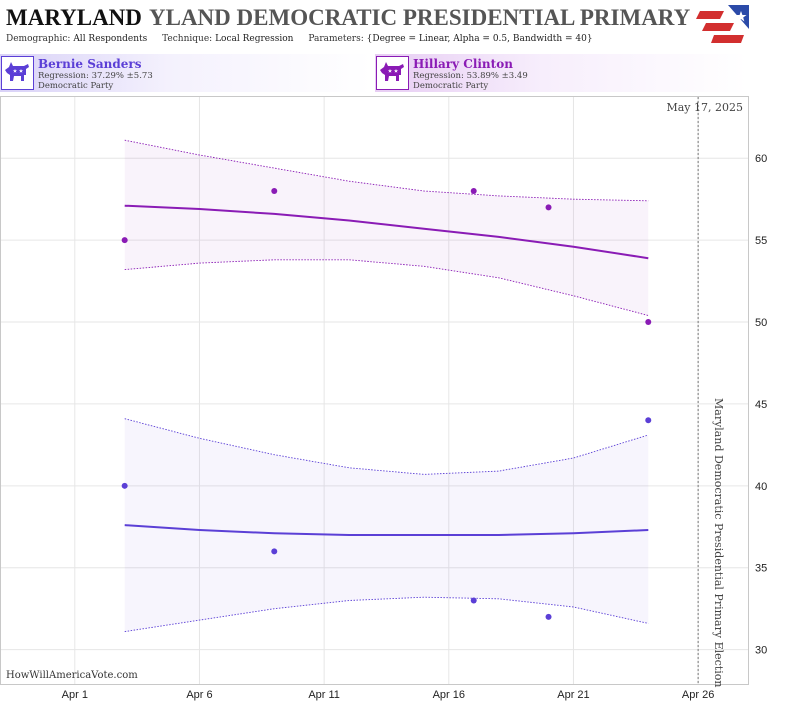  What do you see at coordinates (573, 695) in the screenshot?
I see `x-tick-label: Apr 21` at bounding box center [573, 695].